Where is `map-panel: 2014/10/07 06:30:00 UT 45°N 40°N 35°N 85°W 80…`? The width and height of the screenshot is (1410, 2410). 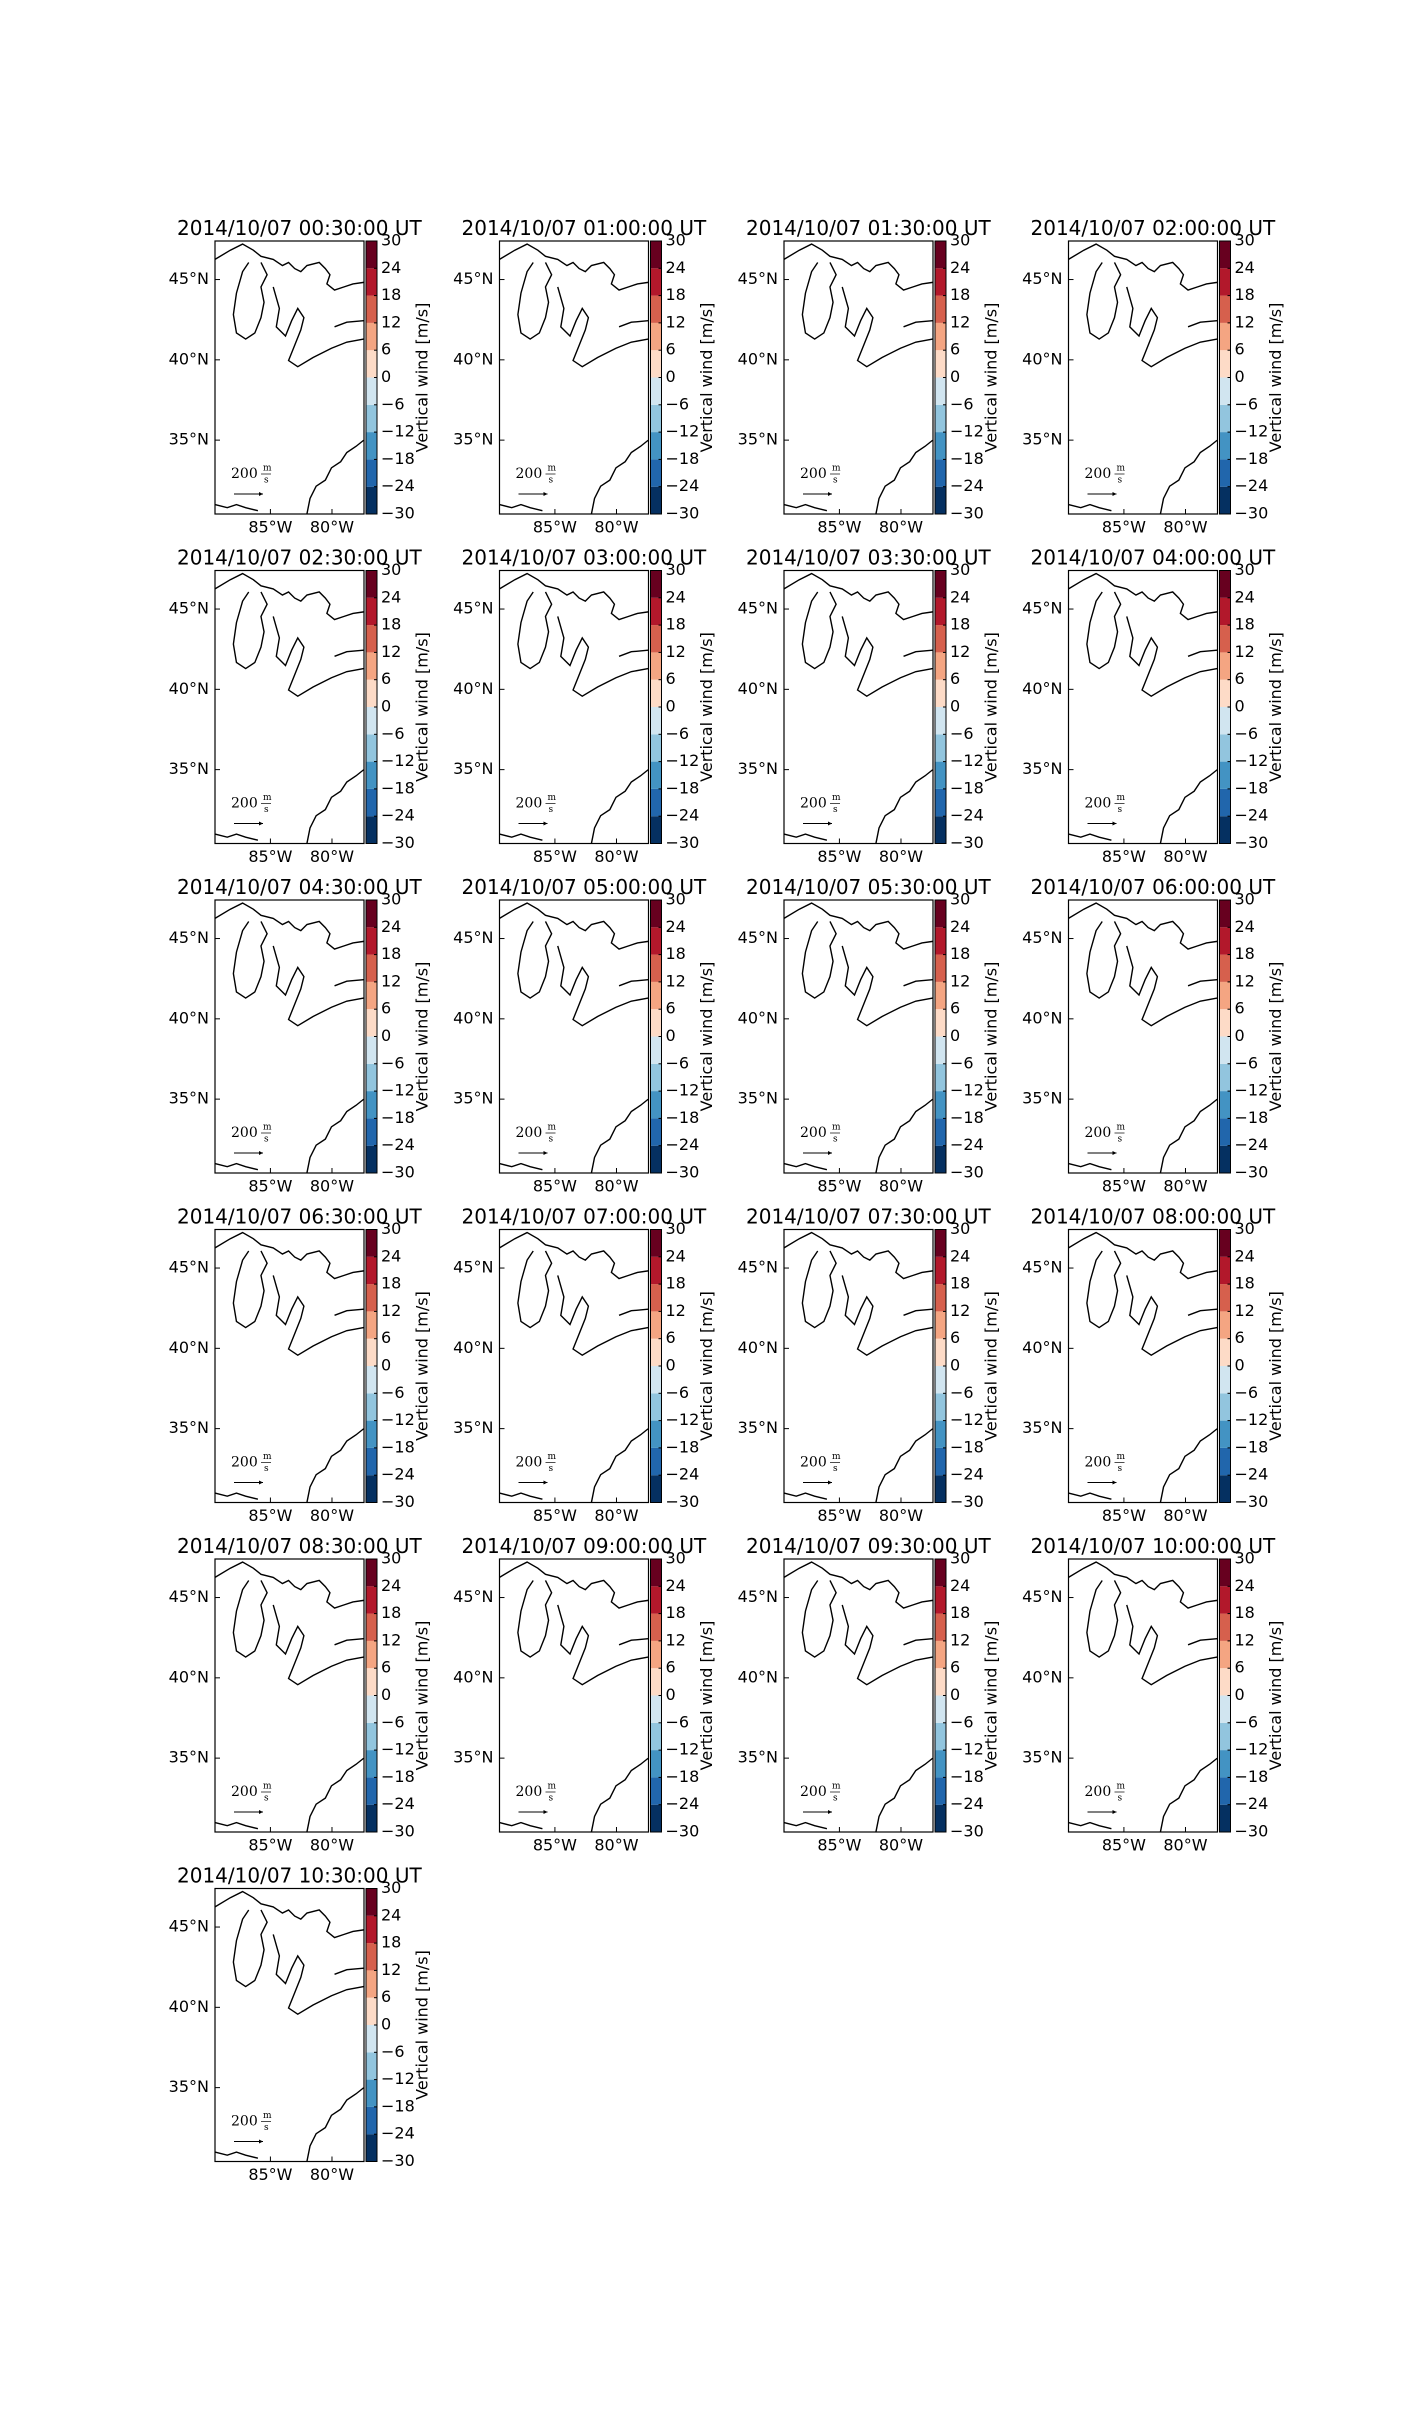
map-panel: 2014/10/07 06:30:00 UT 45°N 40°N 35°N 85°W 80… is located at coordinates (300, 1365).